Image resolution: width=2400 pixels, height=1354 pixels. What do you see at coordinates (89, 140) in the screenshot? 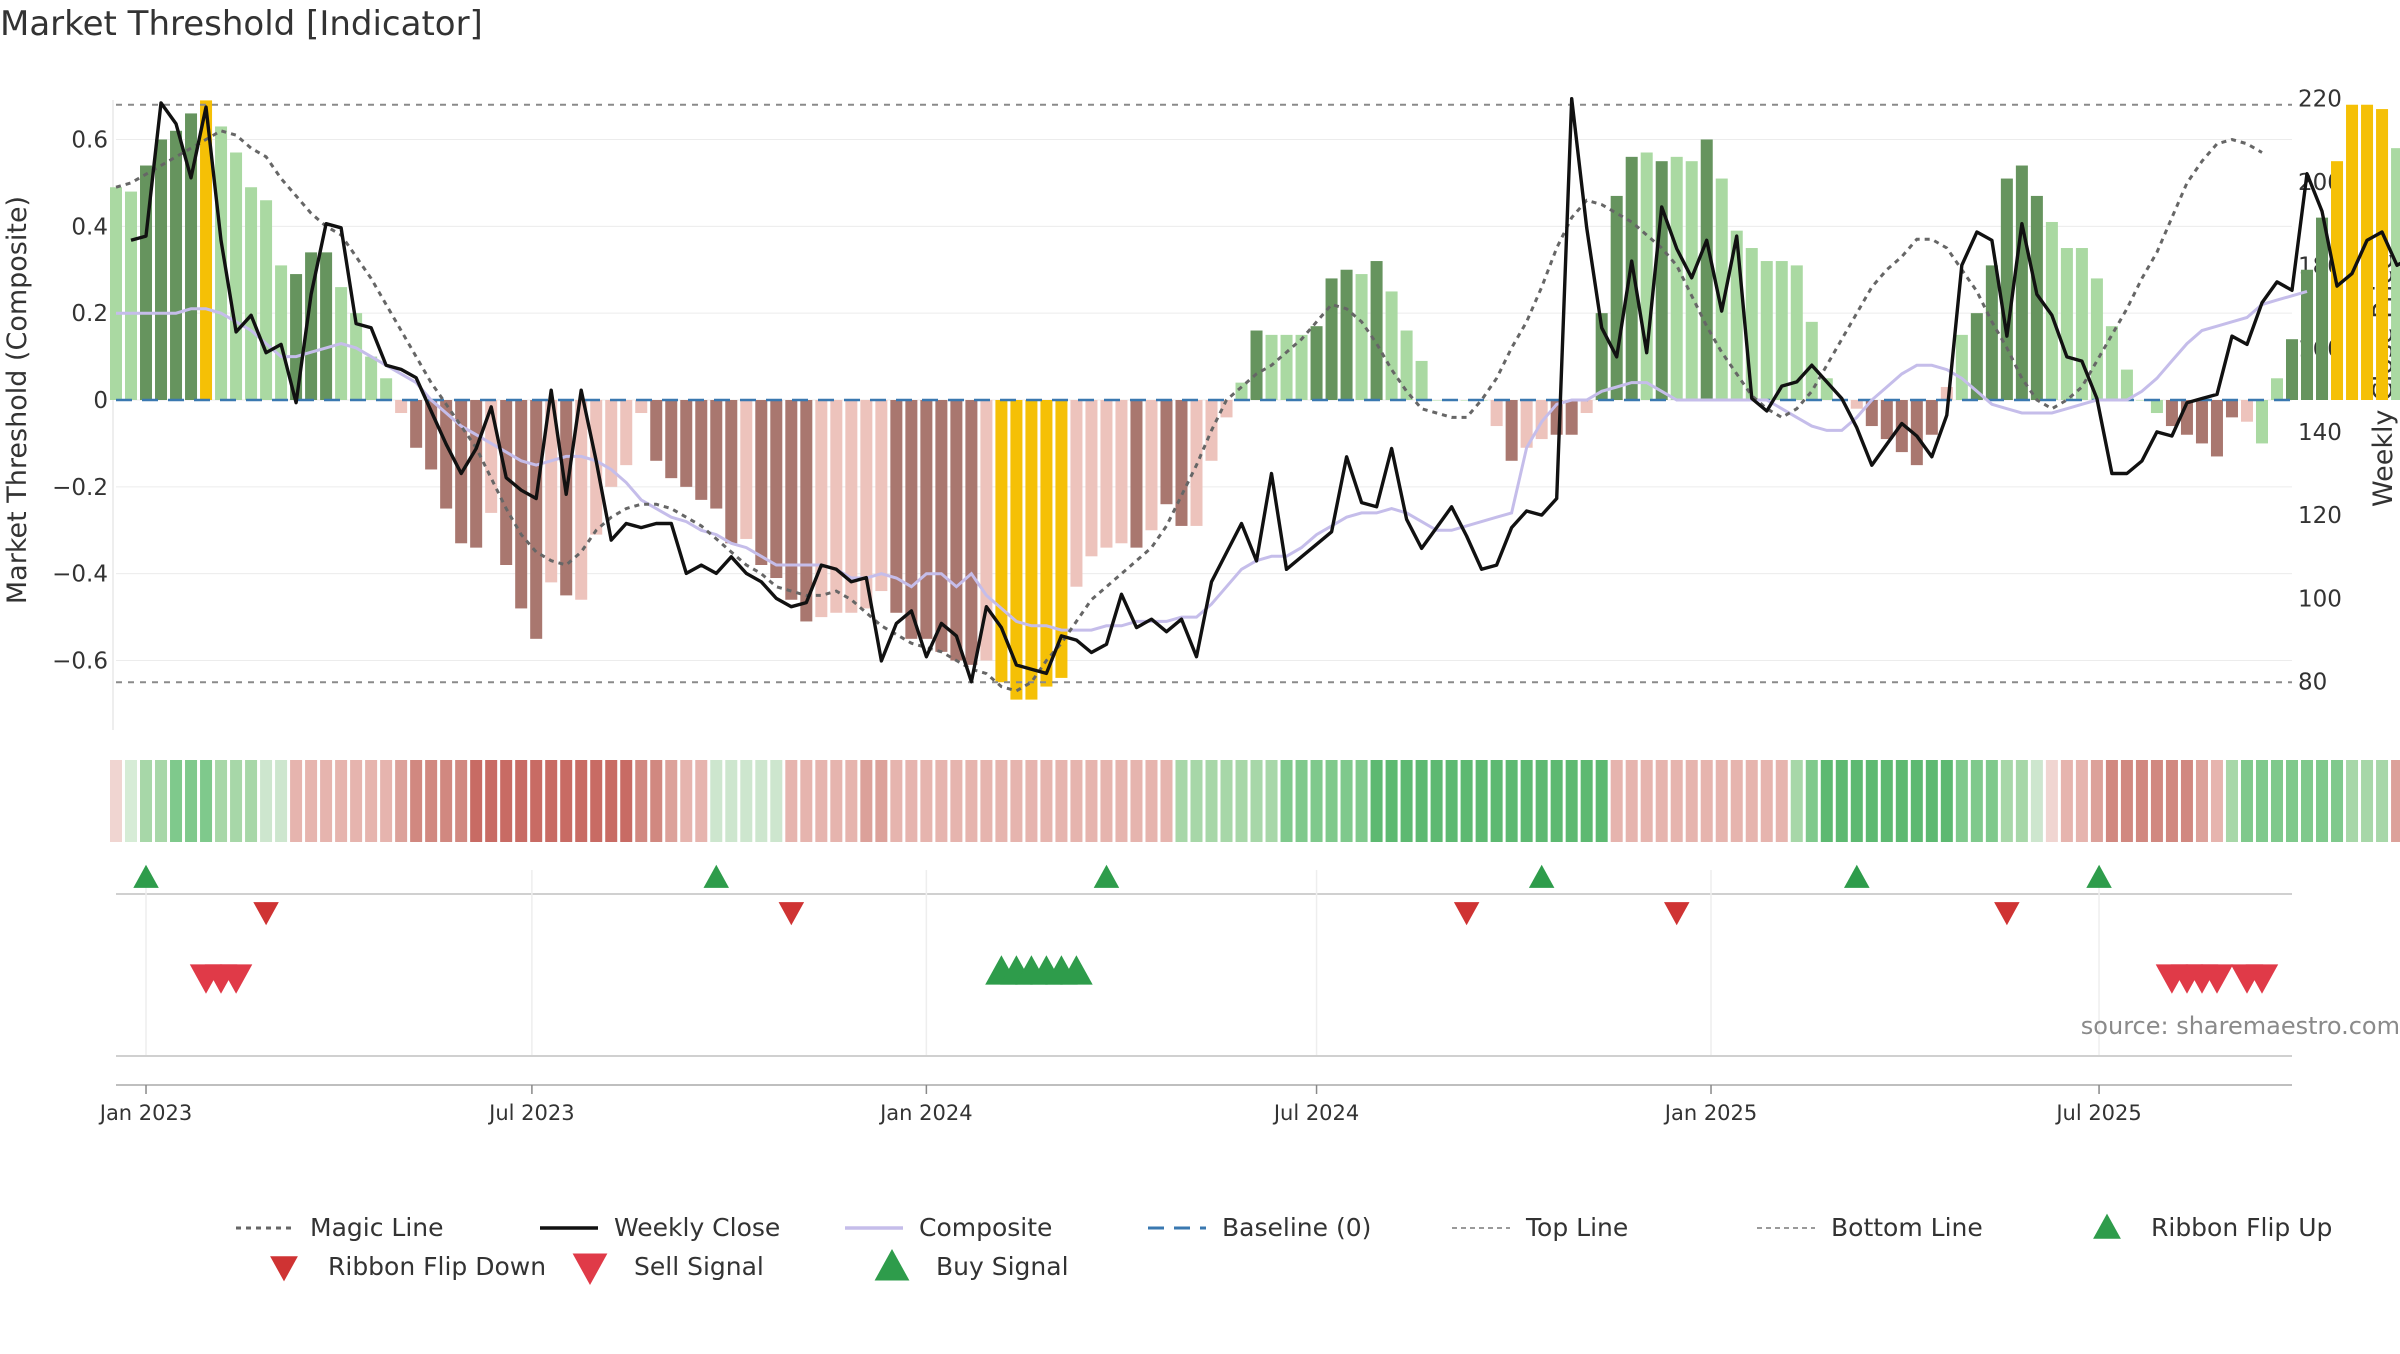
I see `left-tick-label: 0.6` at bounding box center [89, 140].